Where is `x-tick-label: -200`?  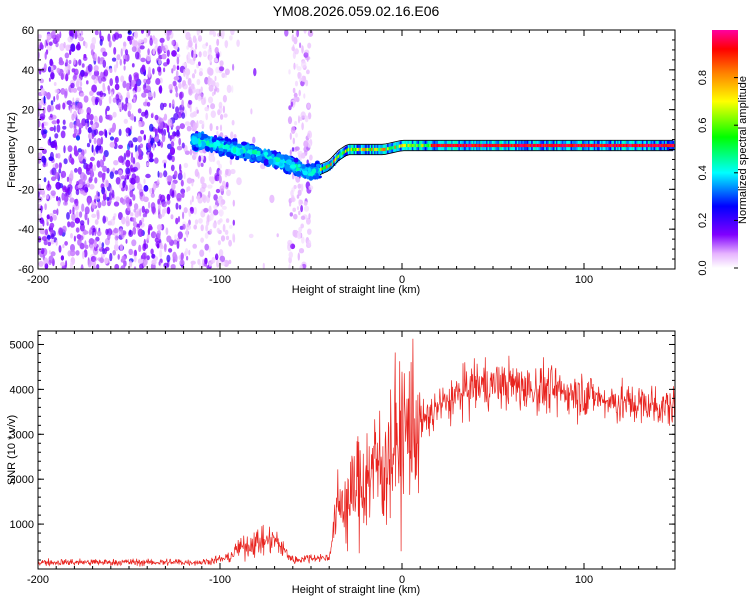 x-tick-label: -200 is located at coordinates (38, 580).